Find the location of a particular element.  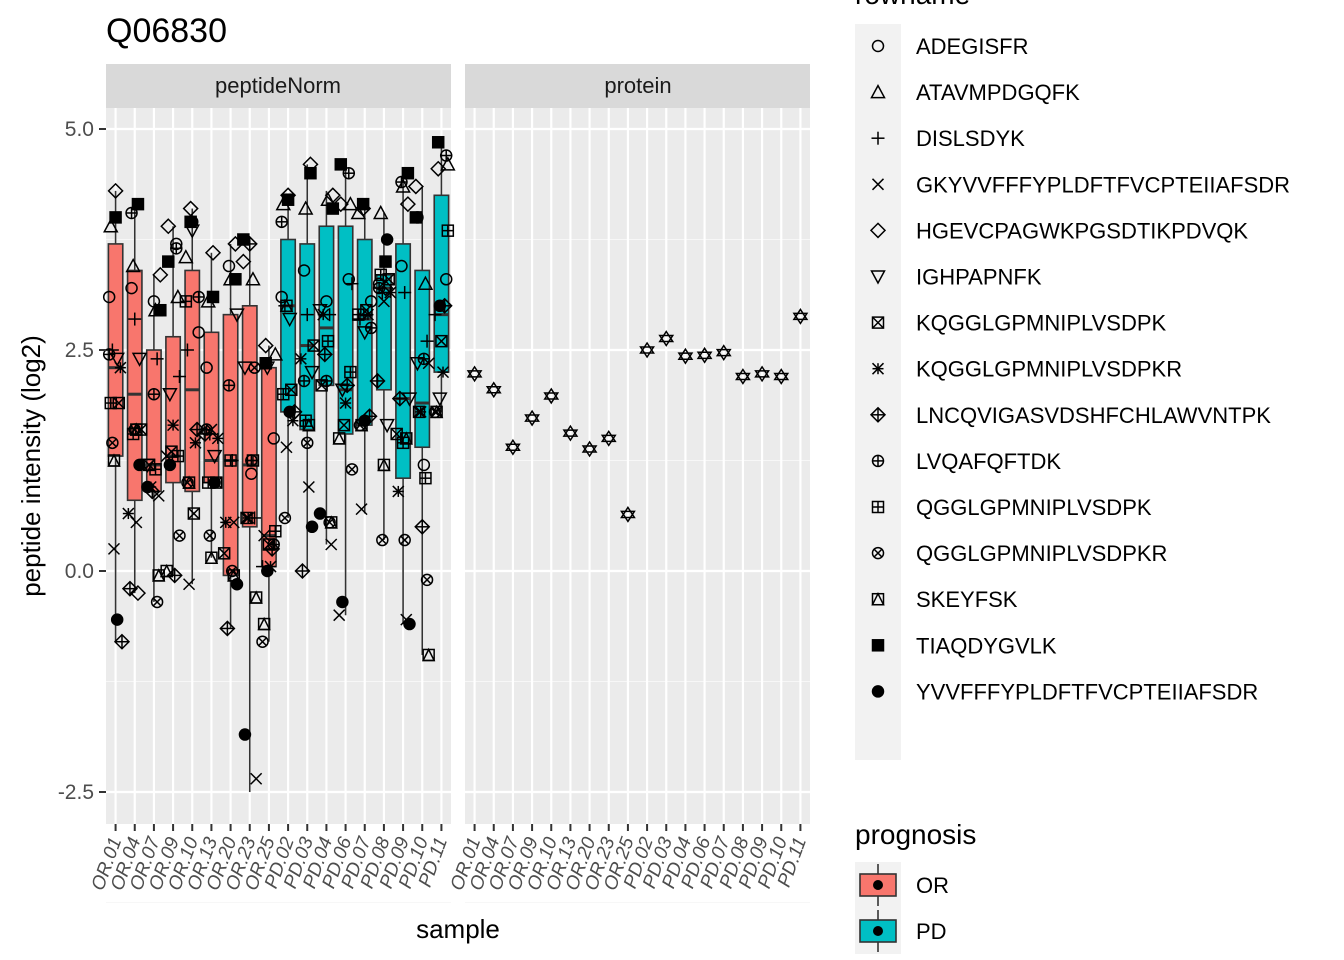

point-PD.02-IGHPAPNFK is located at coordinates (289, 320).